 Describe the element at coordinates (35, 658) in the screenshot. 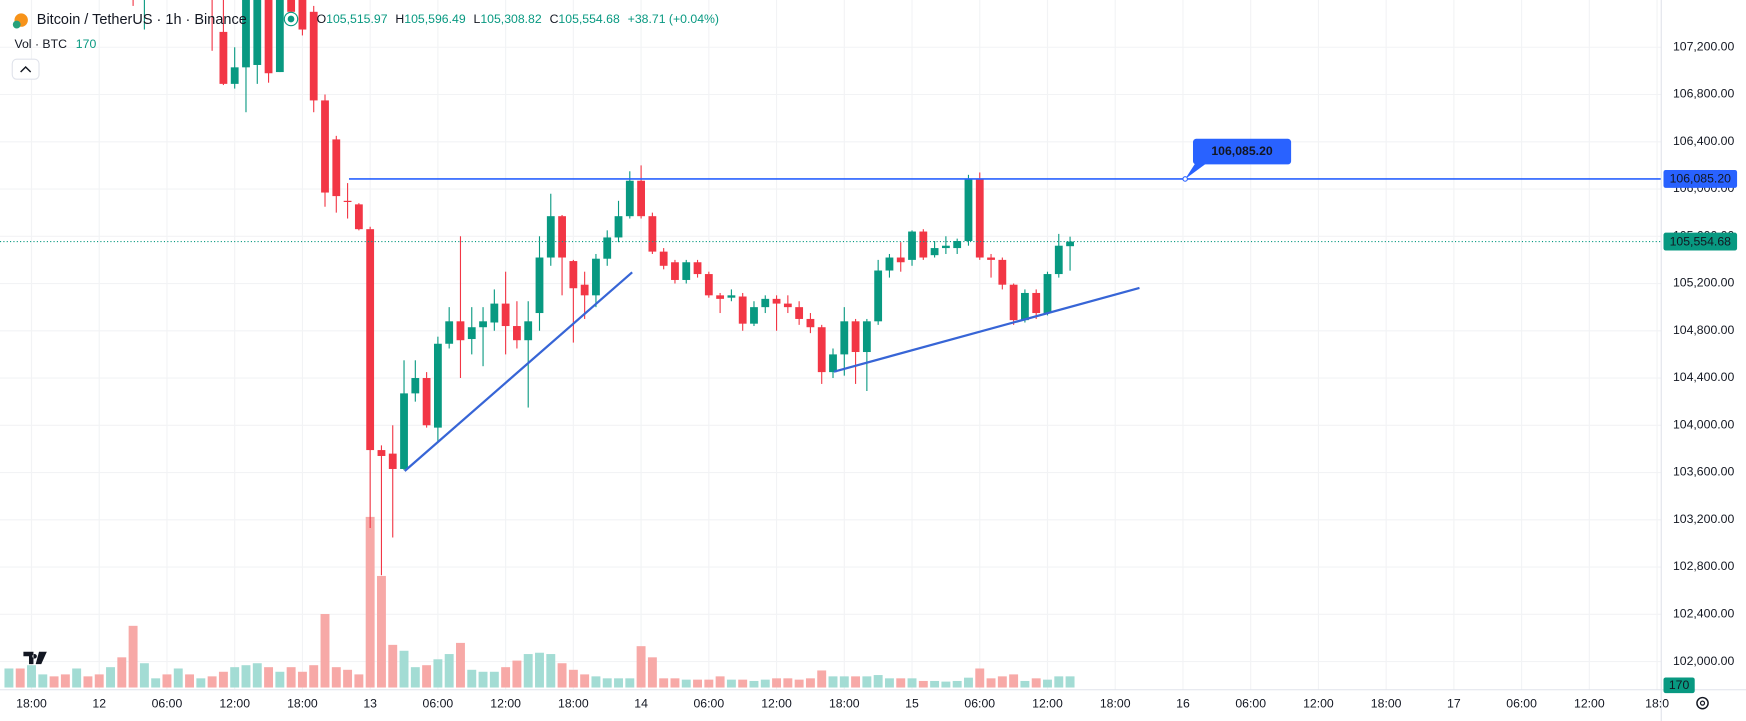

I see `logo` at that location.